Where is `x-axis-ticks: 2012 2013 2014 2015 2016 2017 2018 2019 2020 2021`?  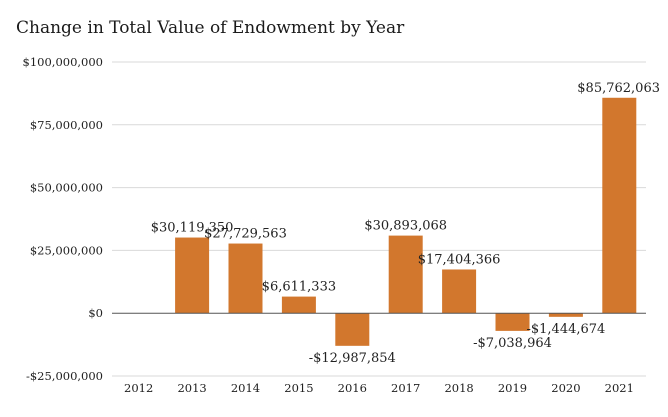
x-axis-ticks: 2012 2013 2014 2015 2016 2017 2018 2019 2020 2021 is located at coordinates (379, 388).